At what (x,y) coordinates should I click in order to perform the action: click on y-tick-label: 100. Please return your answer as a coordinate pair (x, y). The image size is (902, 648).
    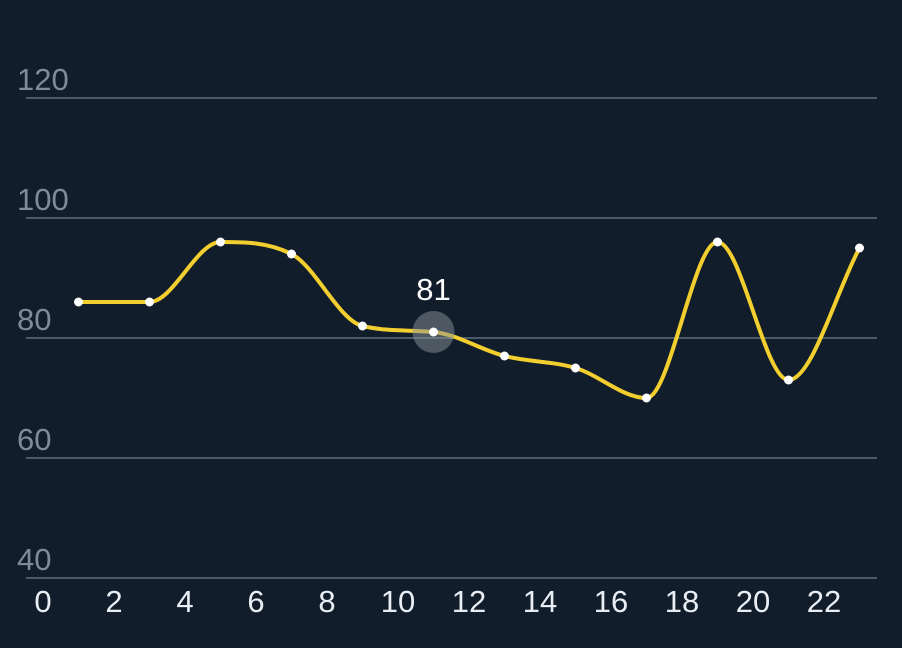
    Looking at the image, I should click on (43, 199).